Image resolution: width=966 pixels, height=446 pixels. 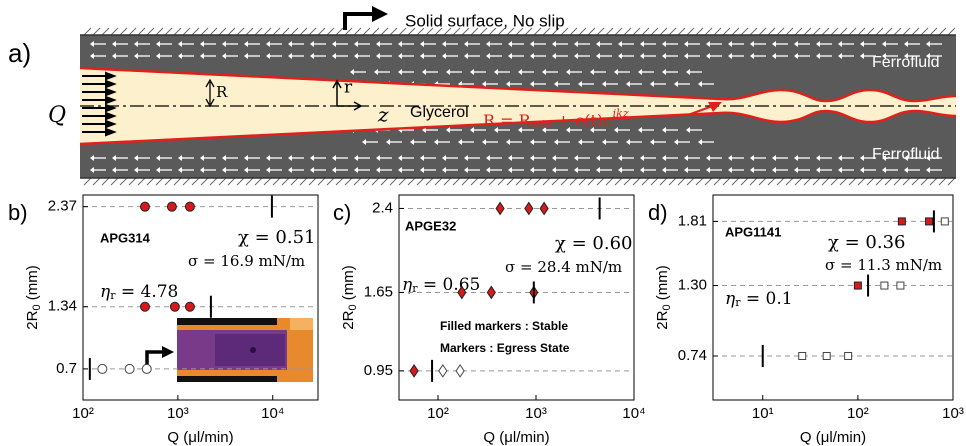 What do you see at coordinates (430, 225) in the screenshot?
I see `sample-label: APGE32` at bounding box center [430, 225].